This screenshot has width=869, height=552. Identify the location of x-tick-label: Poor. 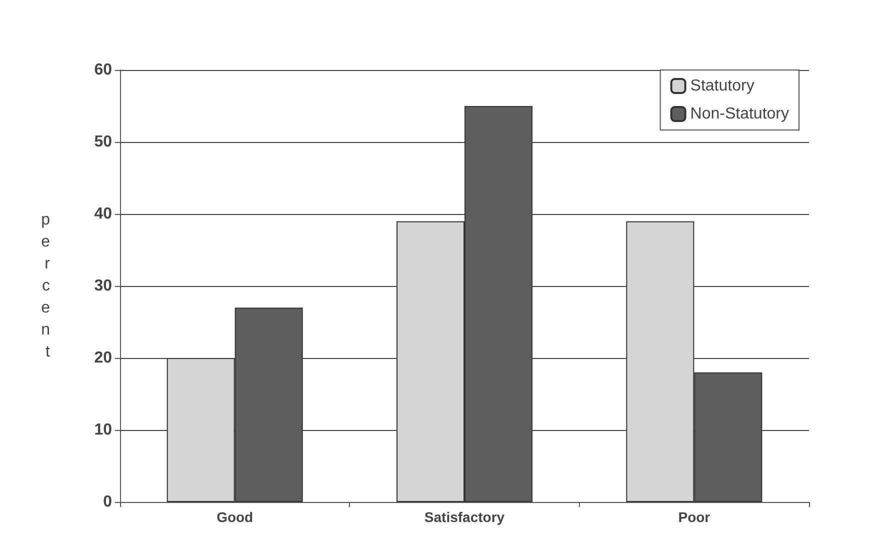
(694, 517).